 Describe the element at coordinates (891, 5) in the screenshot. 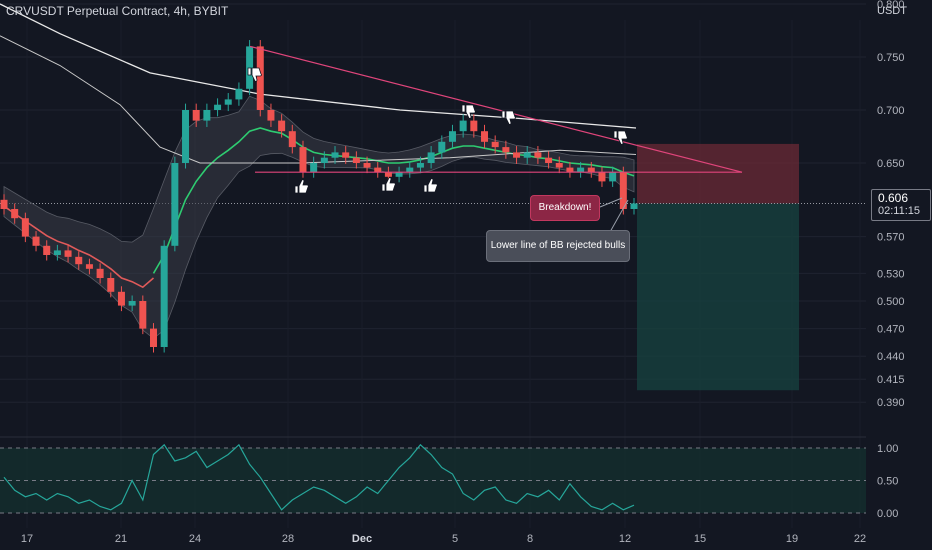

I see `price-tick-label: 0.800` at that location.